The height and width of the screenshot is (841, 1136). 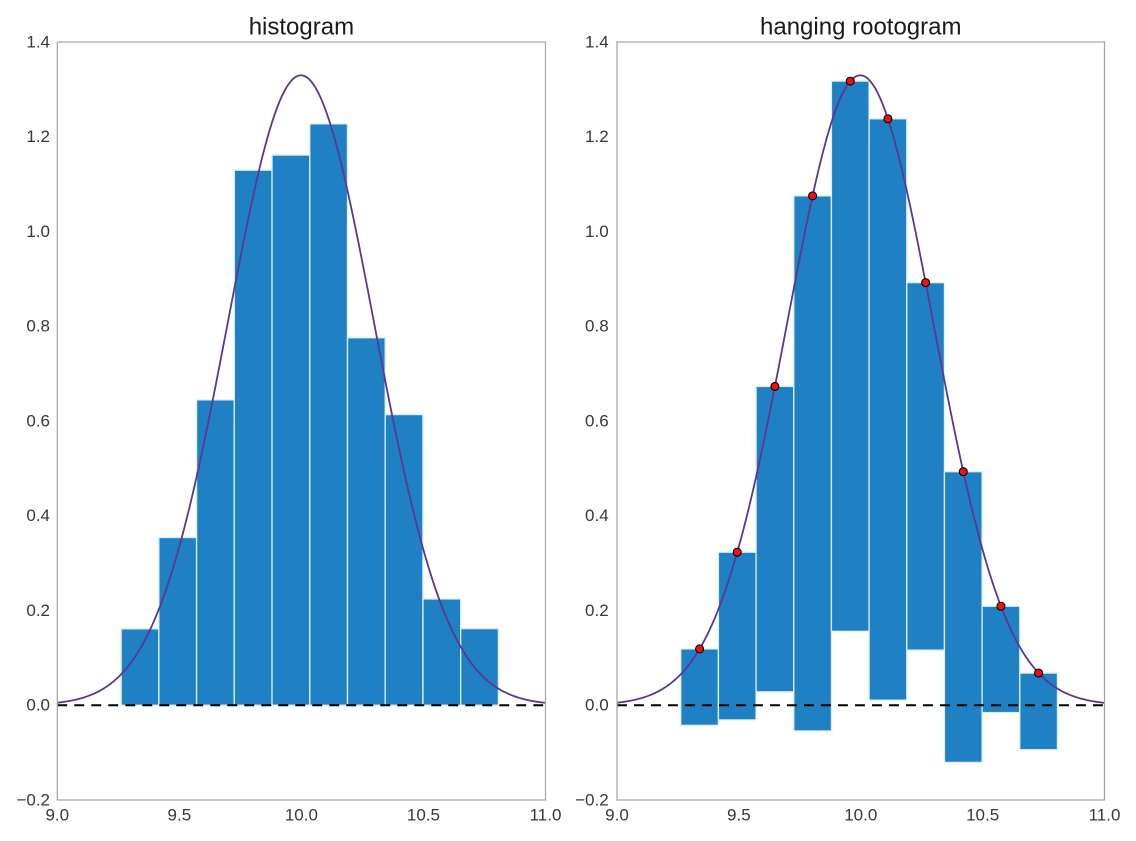 What do you see at coordinates (301, 27) in the screenshot?
I see `svg-text: histogram` at bounding box center [301, 27].